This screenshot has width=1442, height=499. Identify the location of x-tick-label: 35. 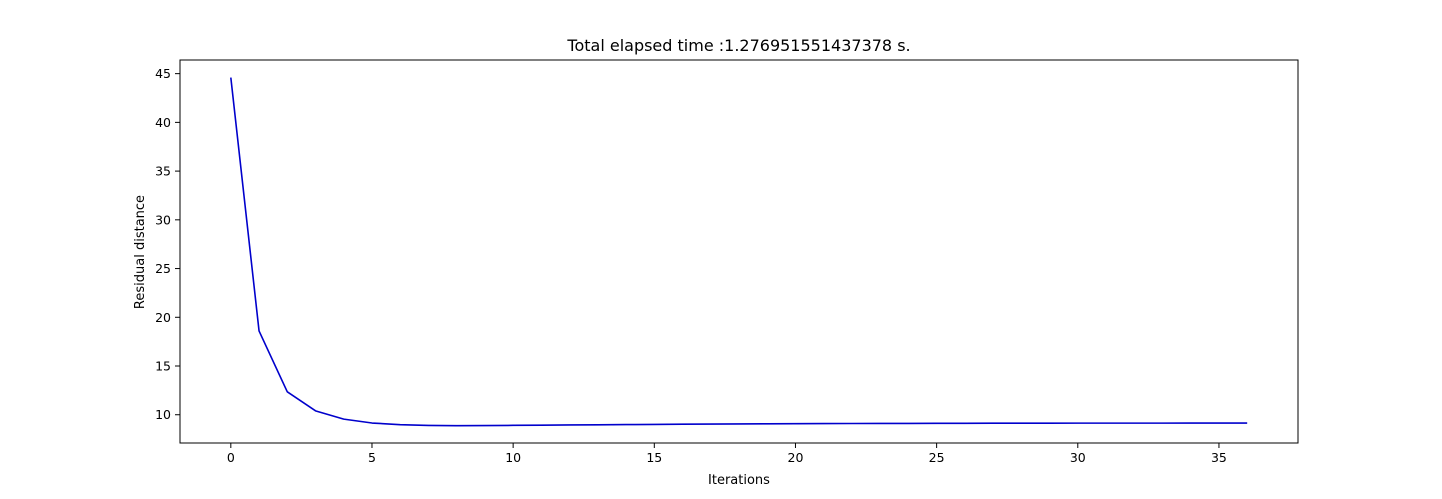
(1219, 457).